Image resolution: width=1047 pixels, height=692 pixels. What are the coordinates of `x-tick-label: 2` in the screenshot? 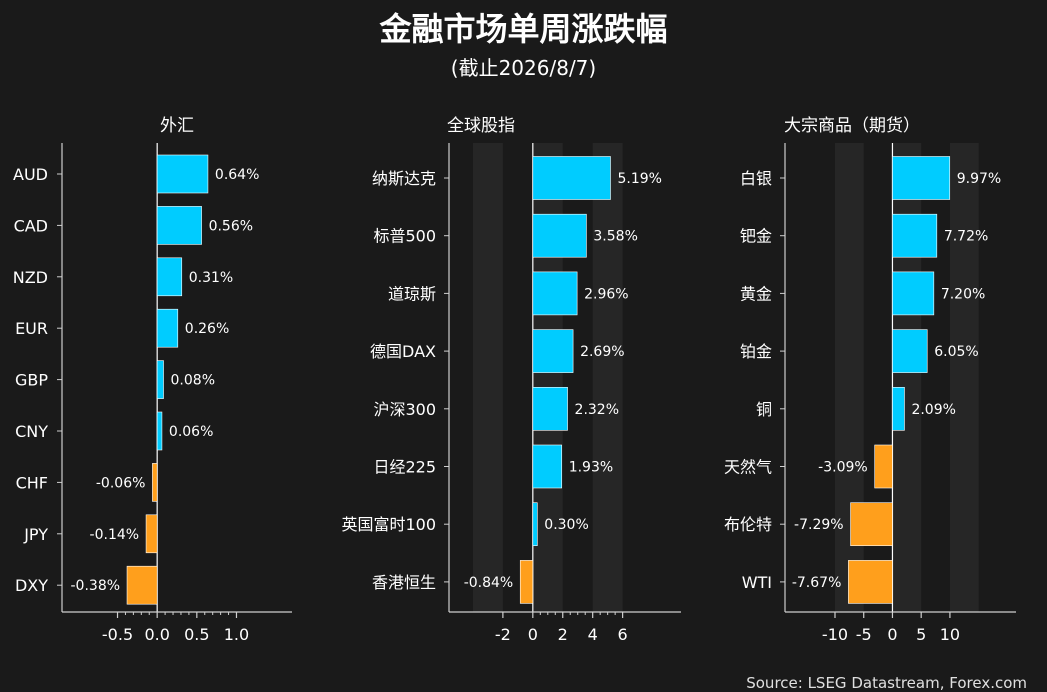 It's located at (563, 634).